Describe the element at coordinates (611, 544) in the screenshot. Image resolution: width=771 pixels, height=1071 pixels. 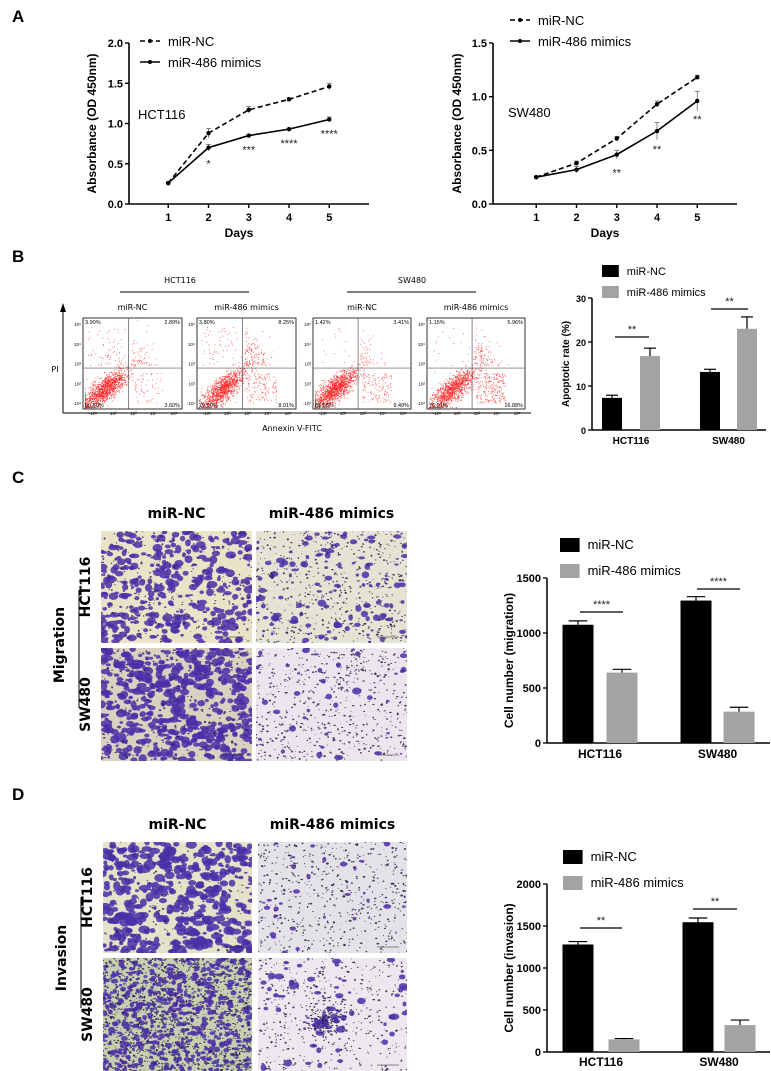
I see `legend-label: miR-NC` at that location.